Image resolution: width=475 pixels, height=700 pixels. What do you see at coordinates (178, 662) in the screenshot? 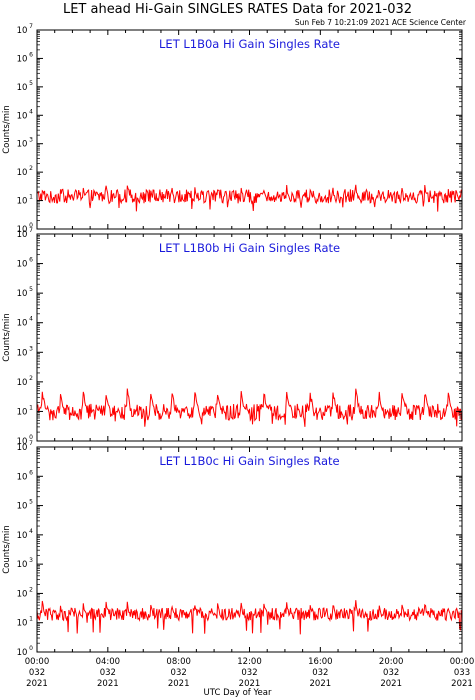
I see `x-tick-label: 08:00` at bounding box center [178, 662].